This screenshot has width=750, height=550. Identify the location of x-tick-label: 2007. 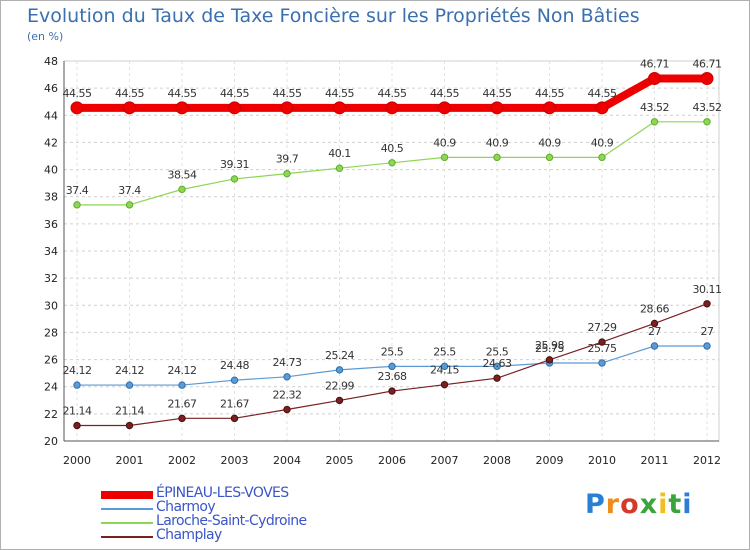
(445, 460).